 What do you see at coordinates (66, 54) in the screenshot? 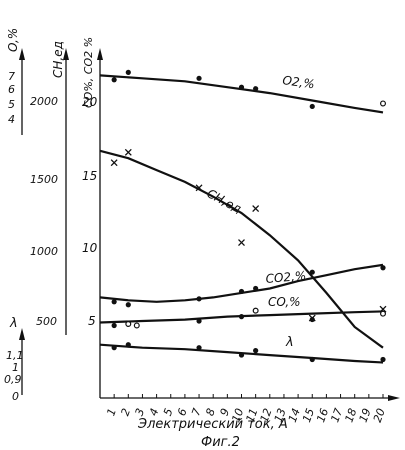
I see `ch-axis-arrow` at bounding box center [66, 54].